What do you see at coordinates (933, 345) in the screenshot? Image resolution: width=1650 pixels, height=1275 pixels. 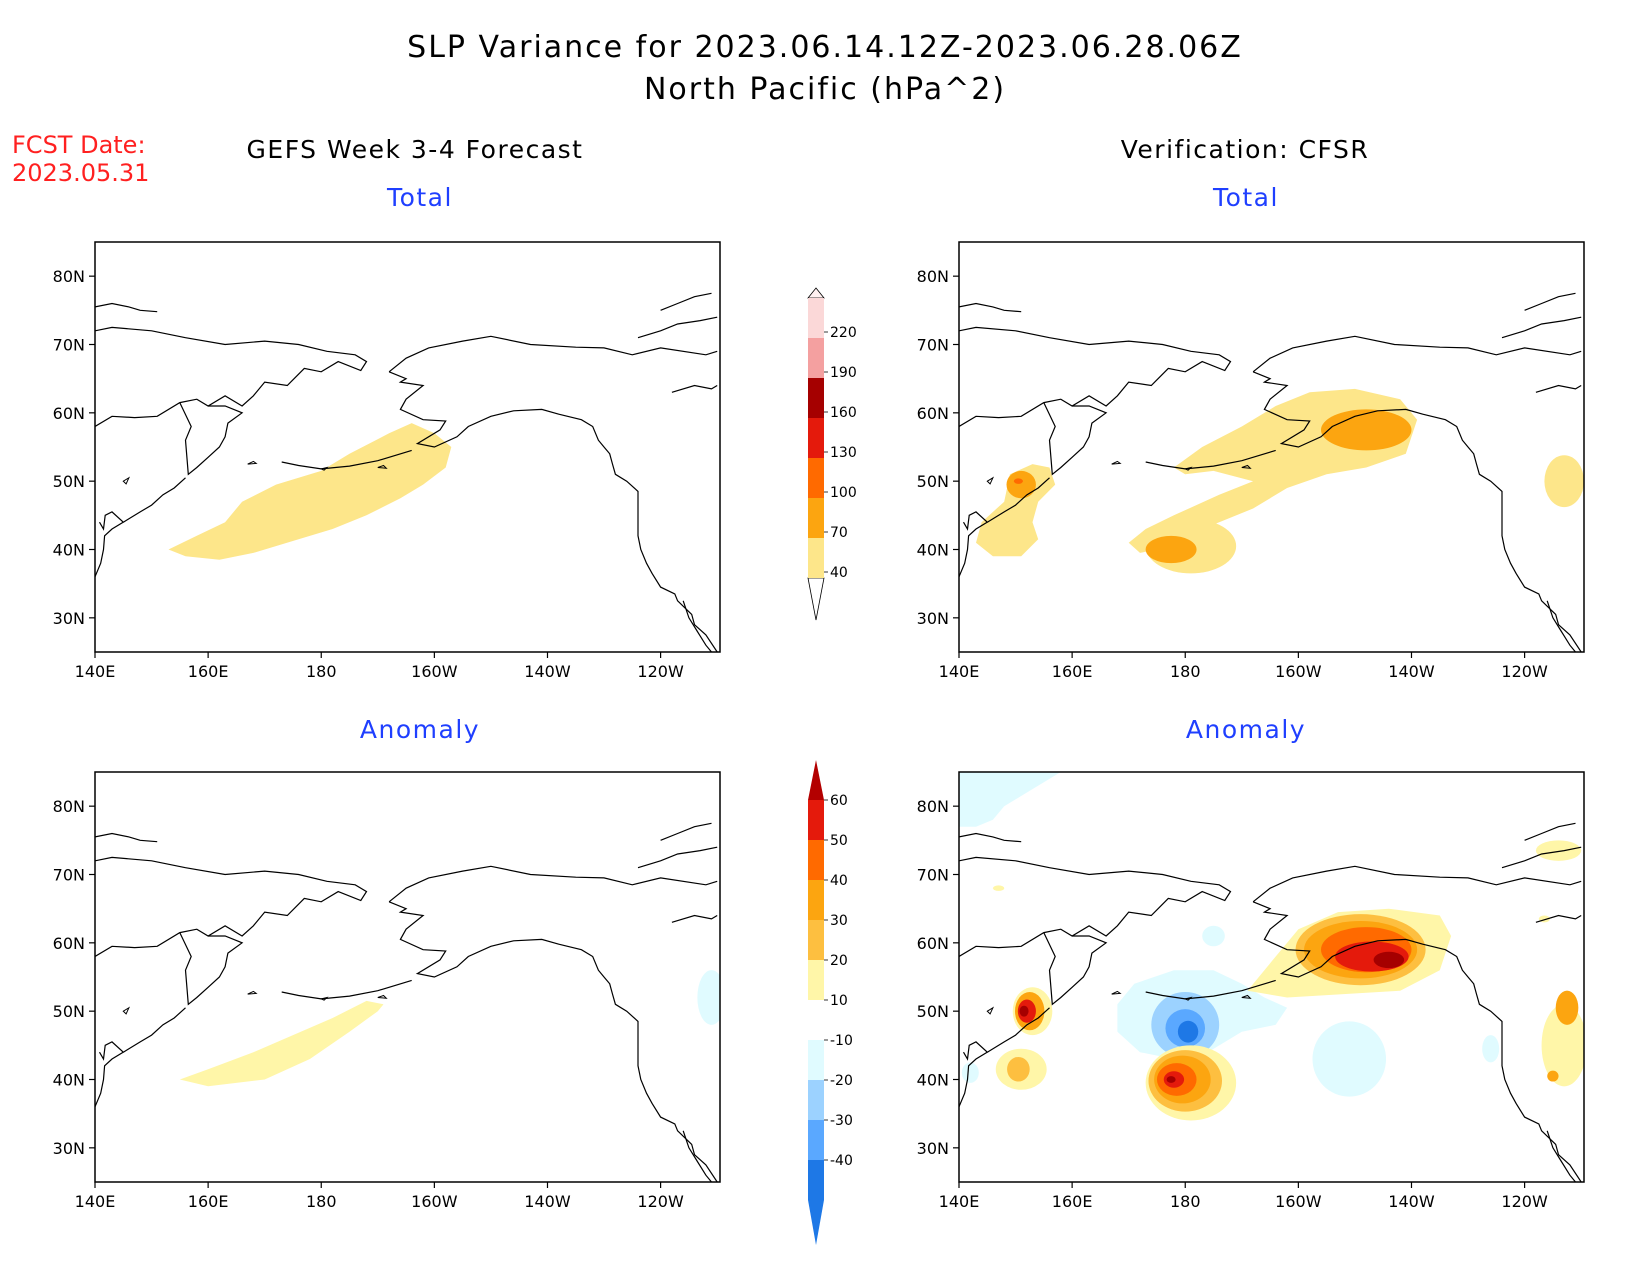 I see `verification-total-lat-label: 70N` at bounding box center [933, 345].